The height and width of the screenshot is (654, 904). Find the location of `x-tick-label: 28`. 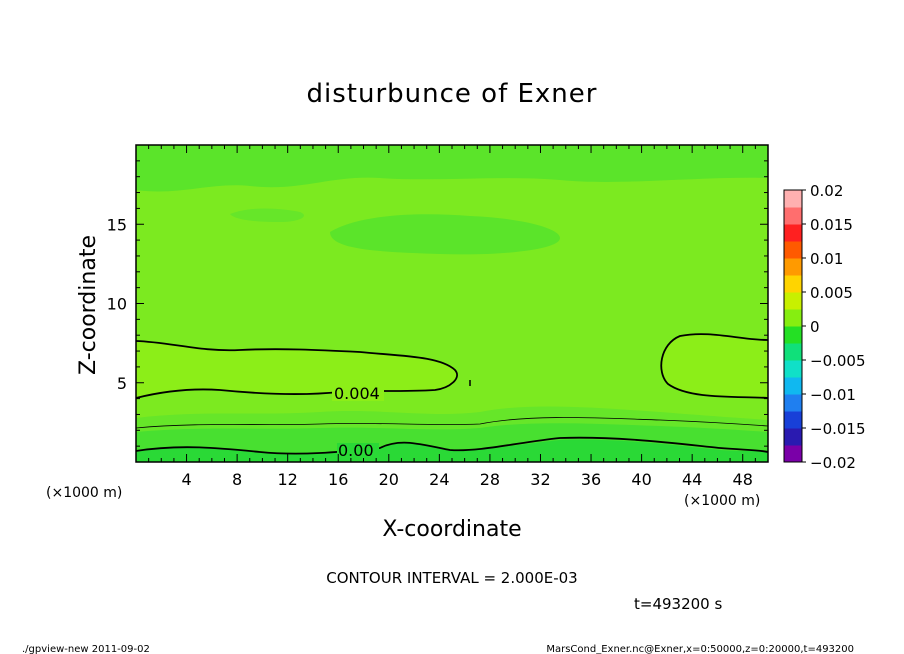

x-tick-label: 28 is located at coordinates (490, 479).